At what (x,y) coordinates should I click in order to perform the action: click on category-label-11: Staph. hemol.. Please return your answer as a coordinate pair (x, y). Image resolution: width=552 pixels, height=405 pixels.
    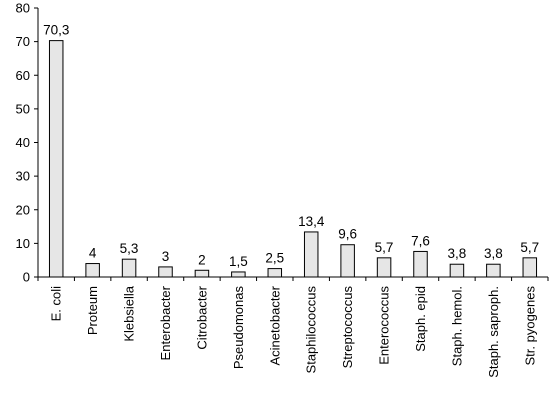
    Looking at the image, I should click on (456, 326).